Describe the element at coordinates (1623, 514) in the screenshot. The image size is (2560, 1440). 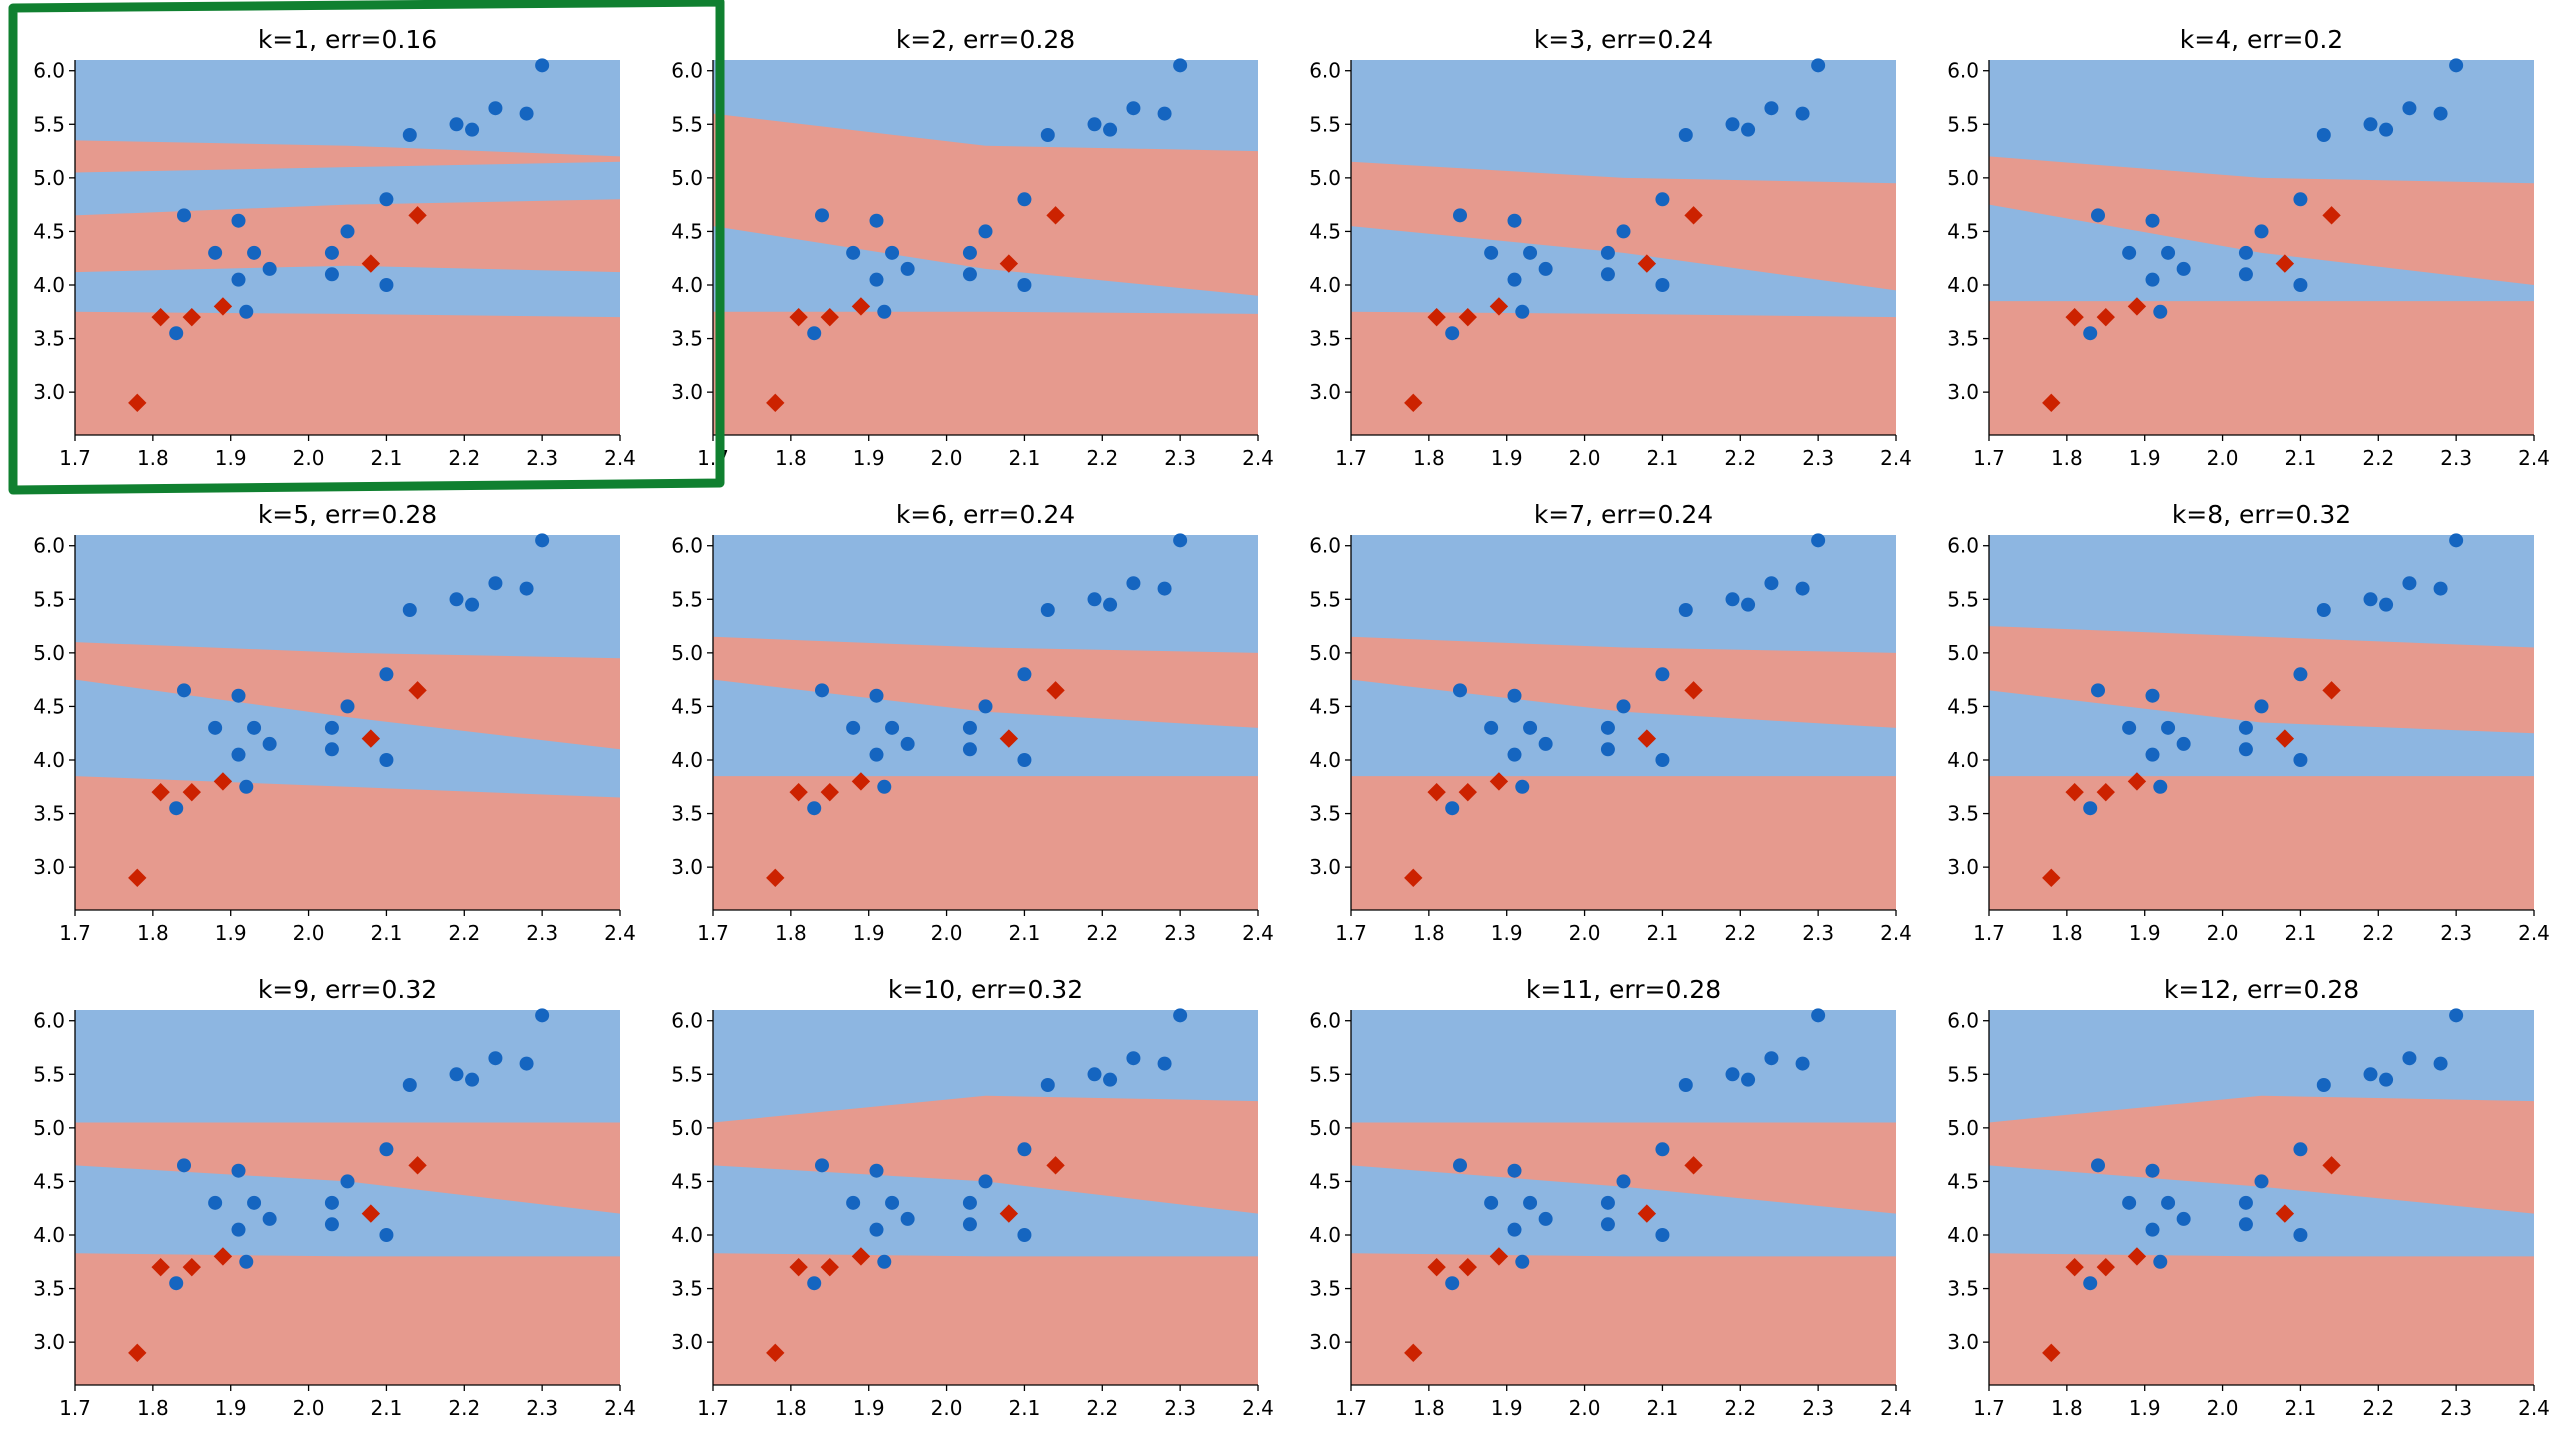
I see `subplot-title: k=7, err=0.24` at that location.